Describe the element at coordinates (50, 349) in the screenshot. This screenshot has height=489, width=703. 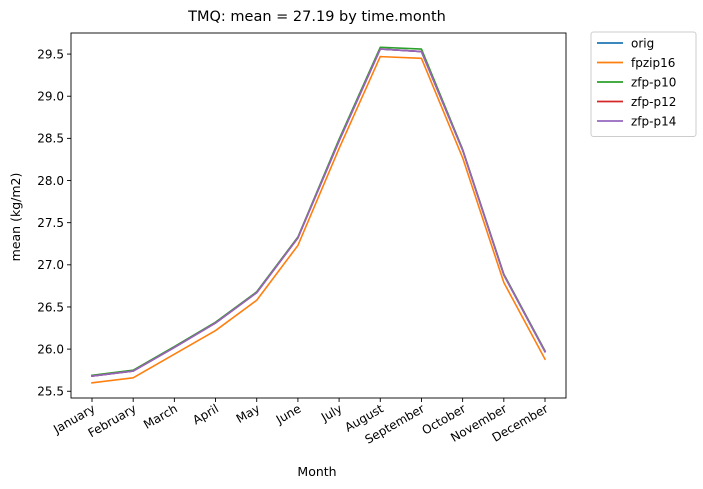
I see `y-tick-label: 26.0` at that location.